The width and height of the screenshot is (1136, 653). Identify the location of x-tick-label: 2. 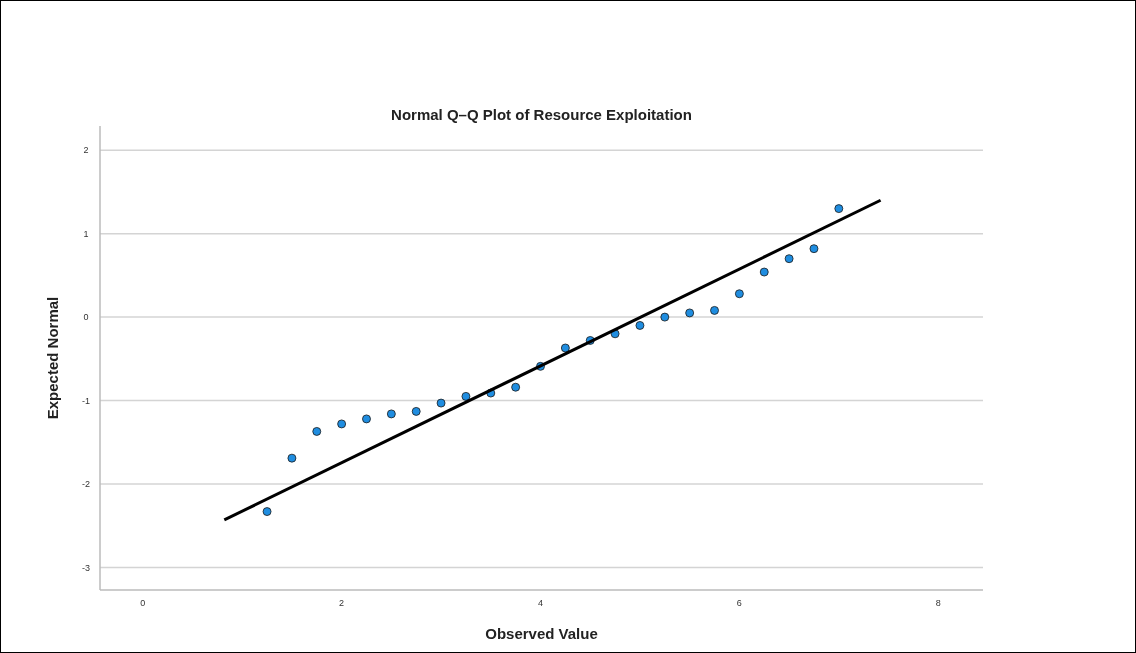
(342, 603).